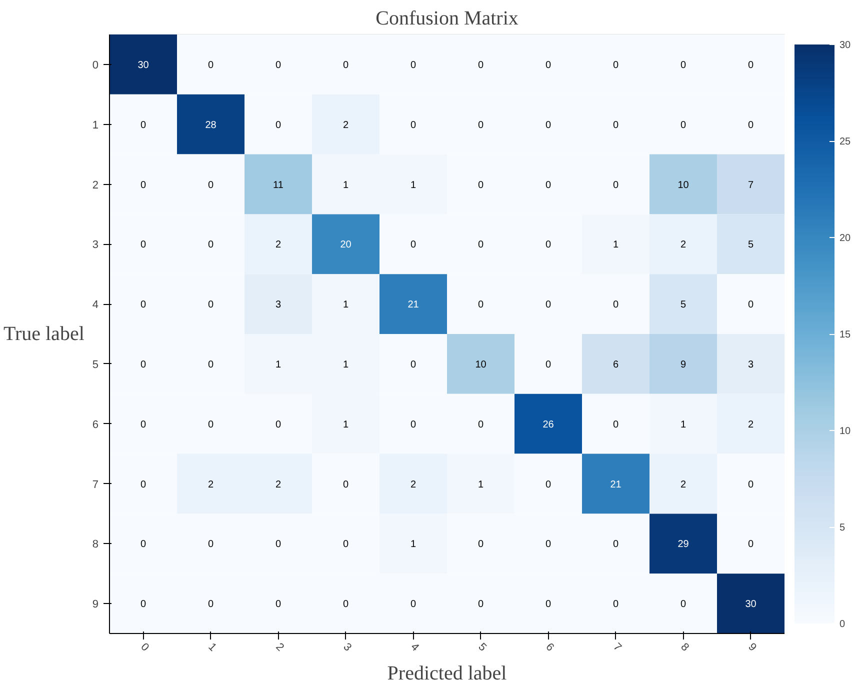 The image size is (863, 687). Describe the element at coordinates (415, 647) in the screenshot. I see `x-tick-label: 4` at that location.